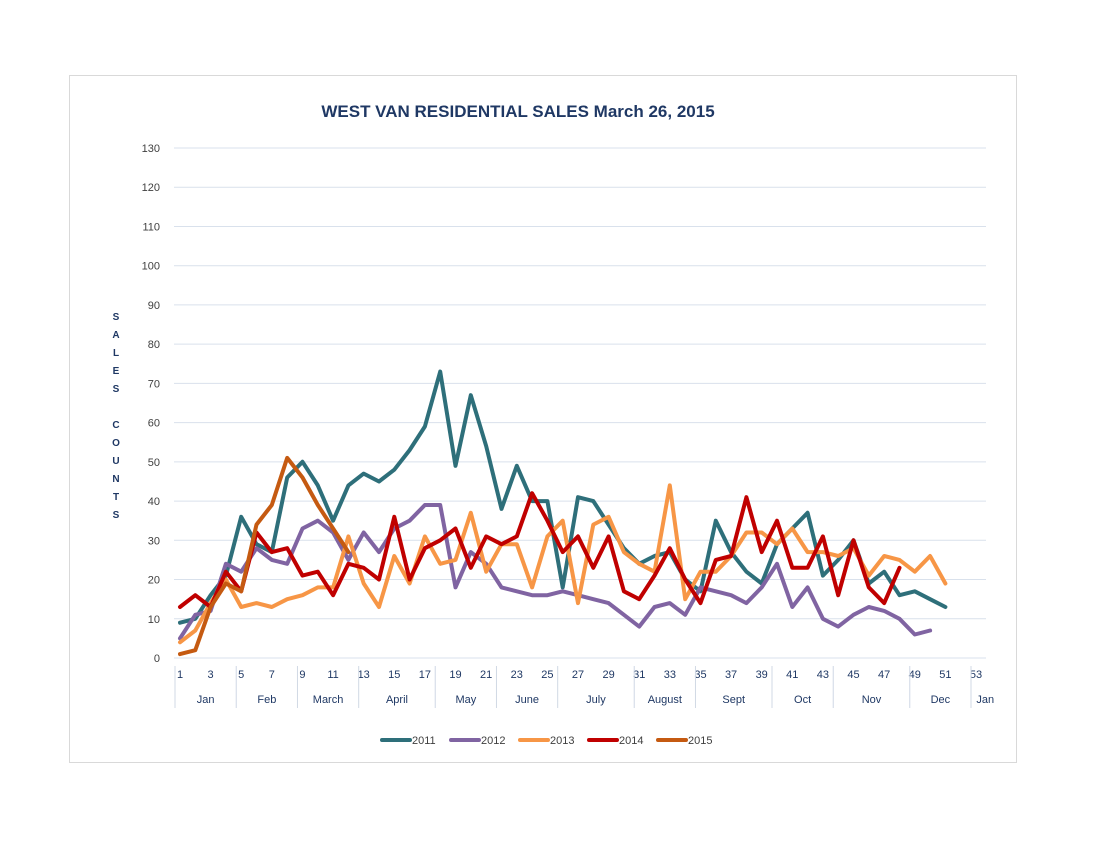  Describe the element at coordinates (154, 541) in the screenshot. I see `y-tick-label: 30` at that location.